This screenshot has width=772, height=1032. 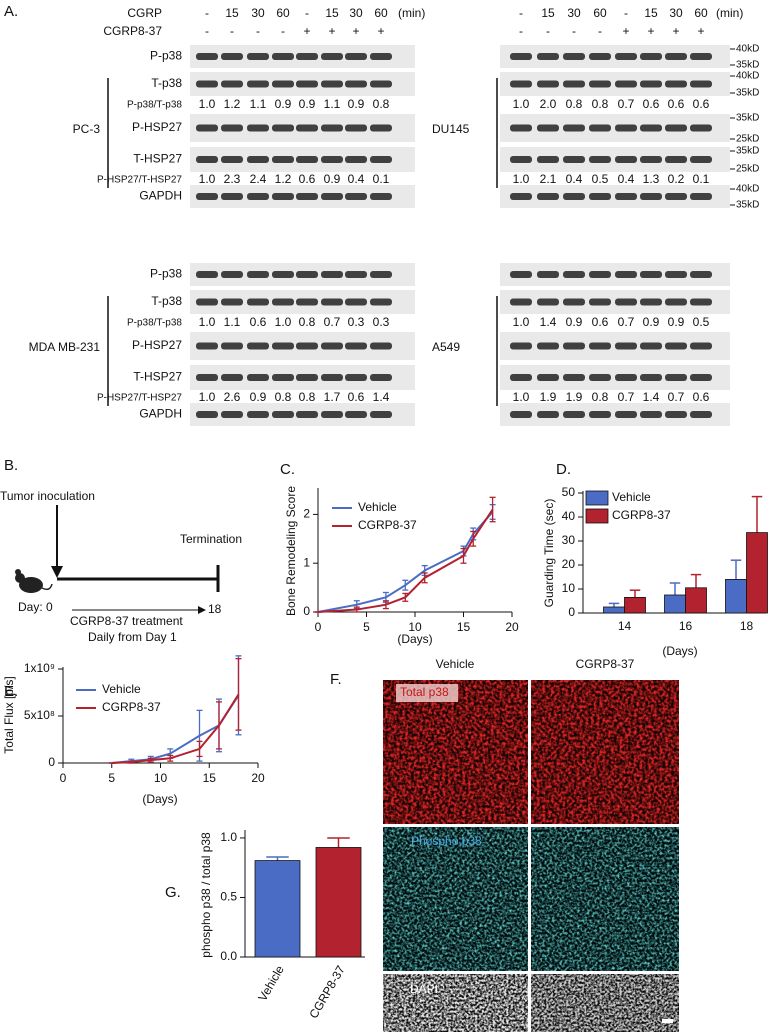 I want to click on x-tick-label: 5, so click(x=366, y=627).